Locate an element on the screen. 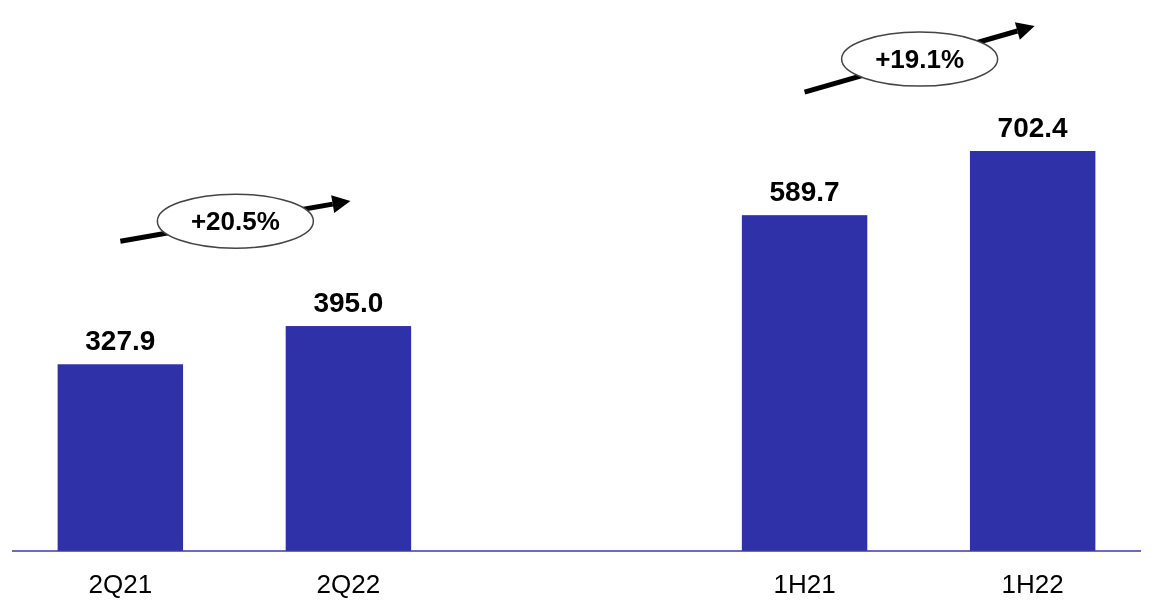  data-label: 702.4 is located at coordinates (1033, 127).